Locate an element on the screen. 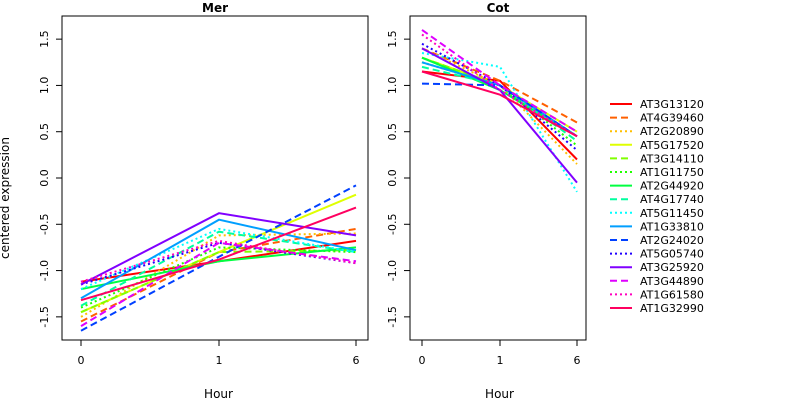 The image size is (800, 405). legend-label-at5g11450: AT5G11450 is located at coordinates (672, 213).